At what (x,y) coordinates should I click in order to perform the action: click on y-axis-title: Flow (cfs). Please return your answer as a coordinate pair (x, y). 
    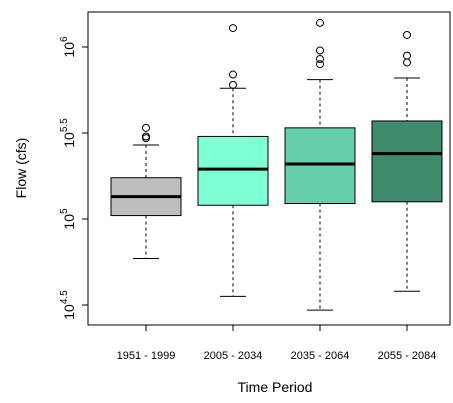
    Looking at the image, I should click on (21, 168).